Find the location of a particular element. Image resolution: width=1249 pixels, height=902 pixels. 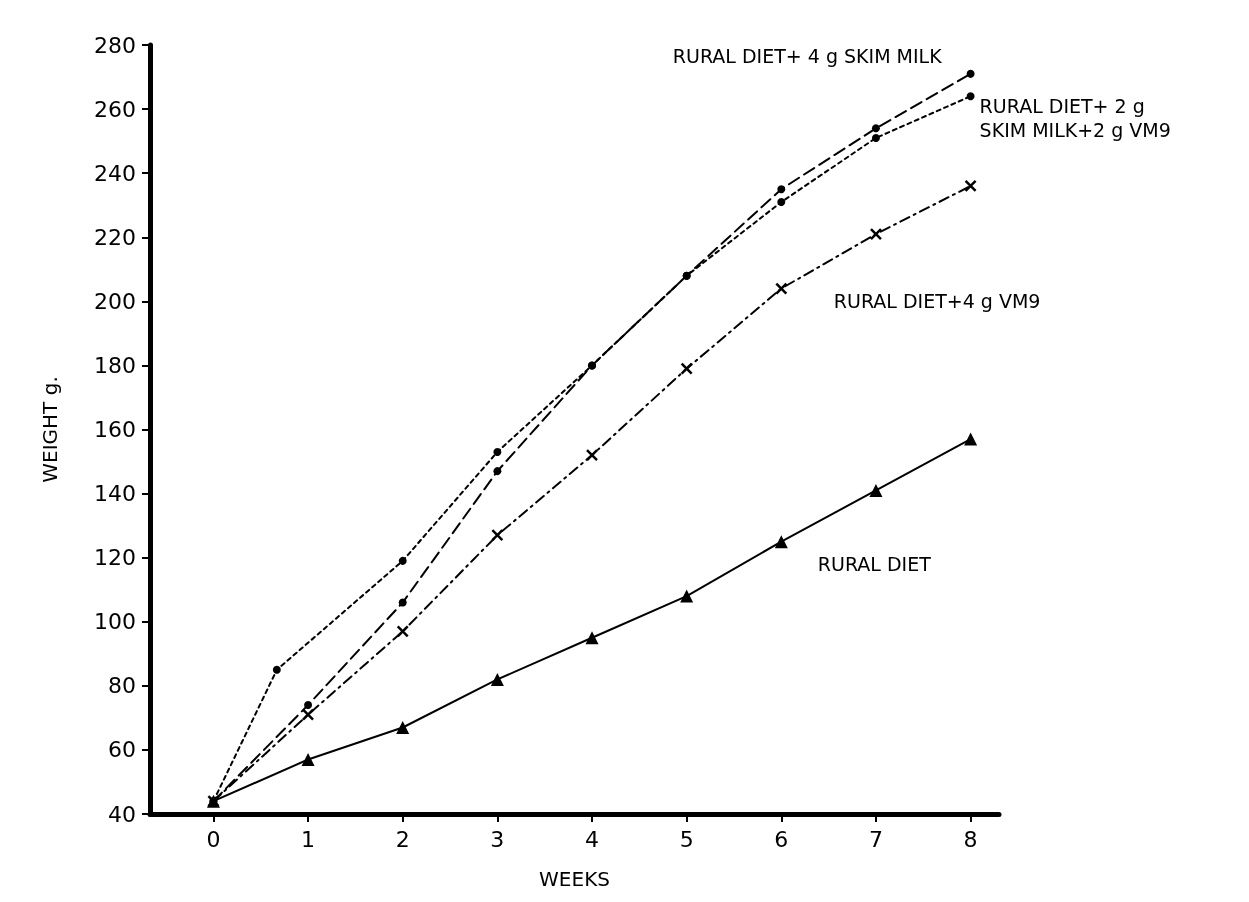

y-tick-label: 100 is located at coordinates (115, 622).